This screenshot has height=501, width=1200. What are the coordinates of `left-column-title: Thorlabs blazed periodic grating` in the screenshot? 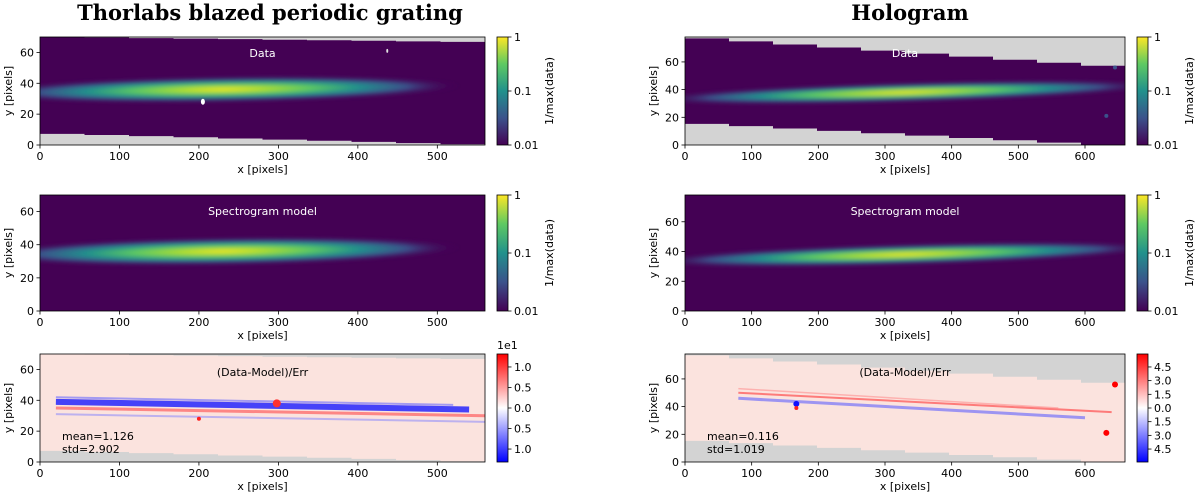 It's located at (270, 12).